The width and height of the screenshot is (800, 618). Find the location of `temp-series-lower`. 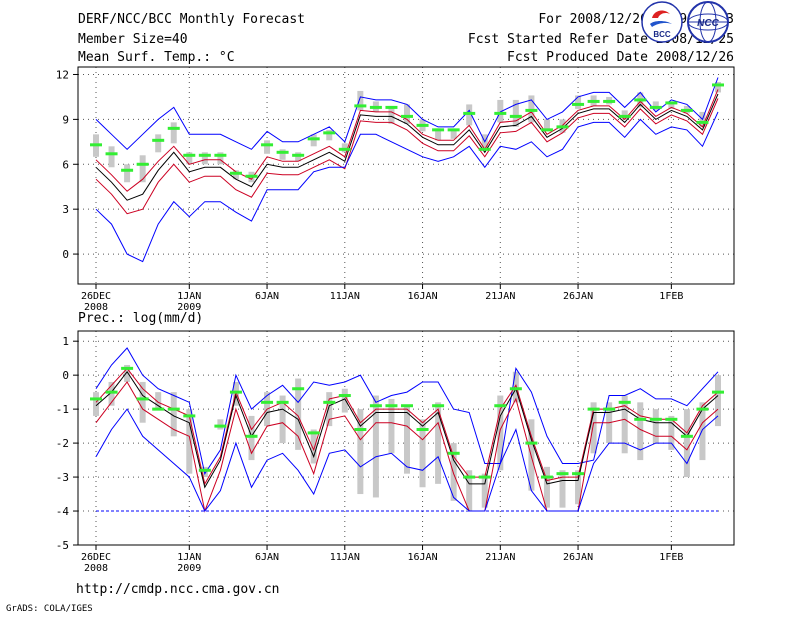

temp-series-lower is located at coordinates (407, 156).